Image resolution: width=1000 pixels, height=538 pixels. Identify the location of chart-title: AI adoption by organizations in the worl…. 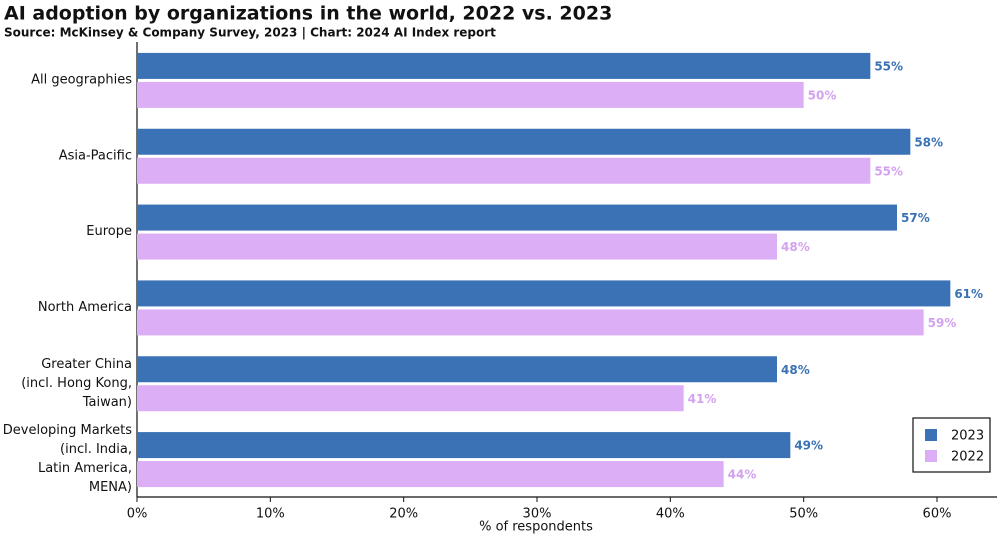
(308, 14).